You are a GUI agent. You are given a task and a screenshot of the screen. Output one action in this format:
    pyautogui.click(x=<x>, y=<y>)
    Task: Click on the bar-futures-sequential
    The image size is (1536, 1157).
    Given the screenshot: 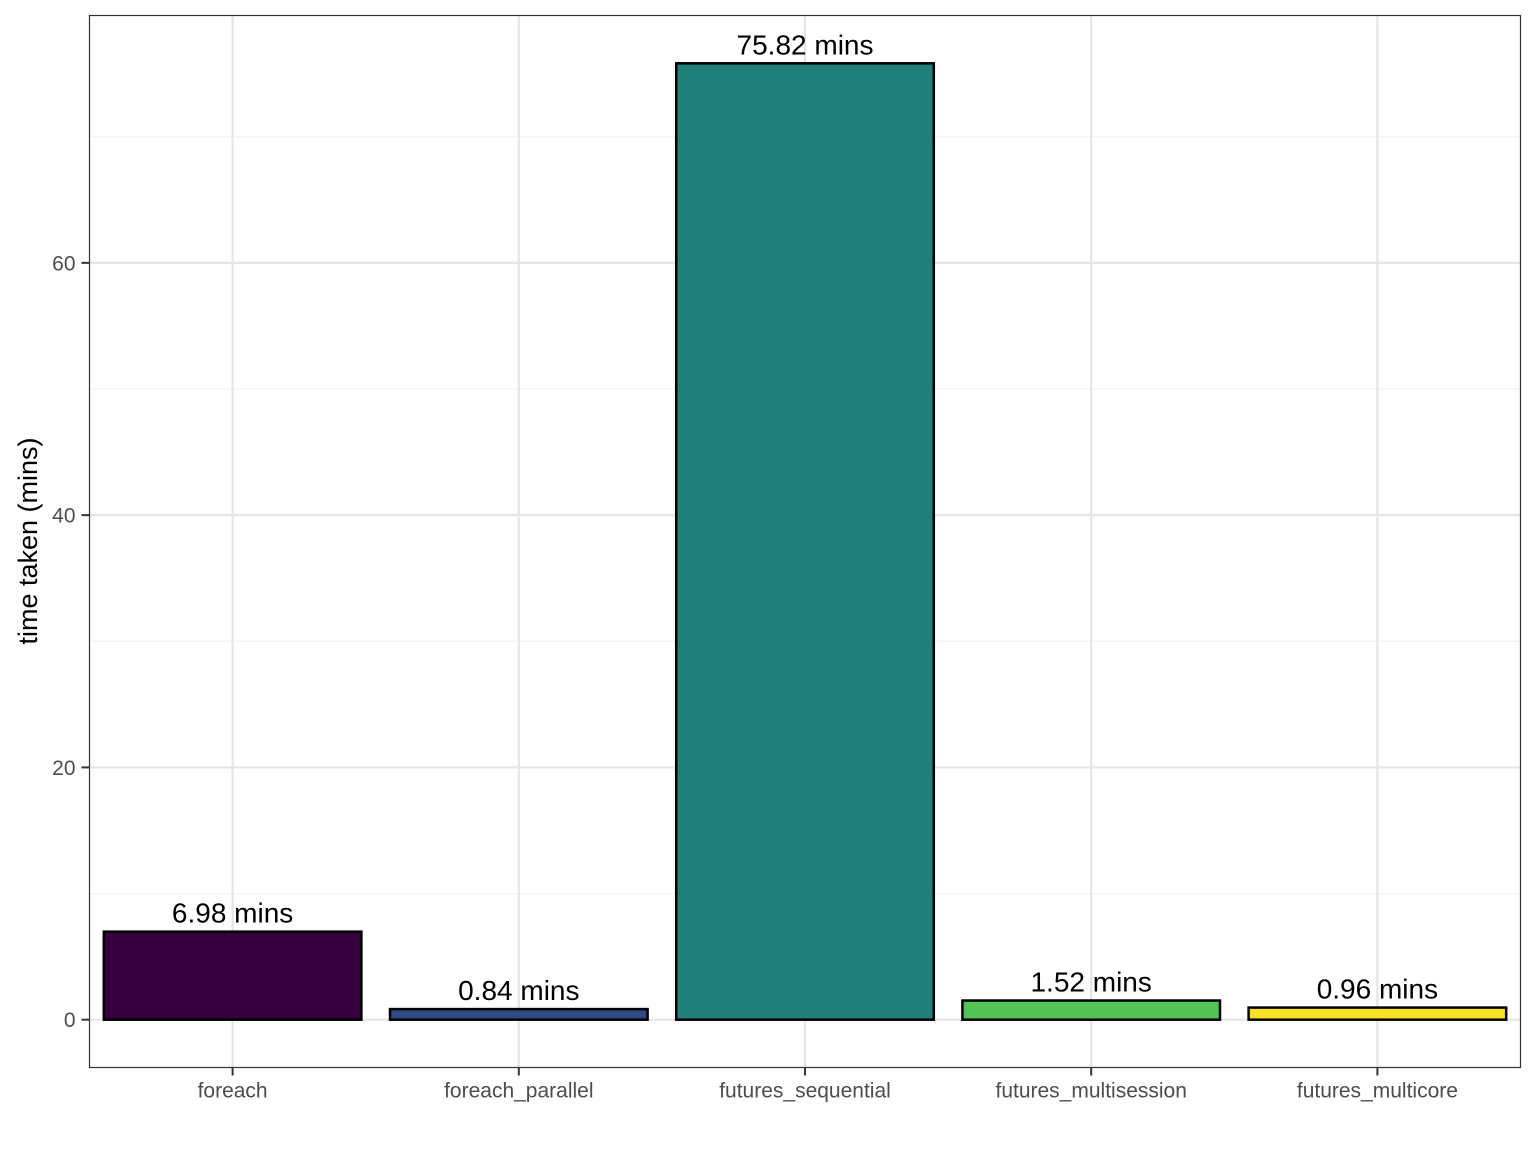 What is the action you would take?
    pyautogui.click(x=805, y=541)
    